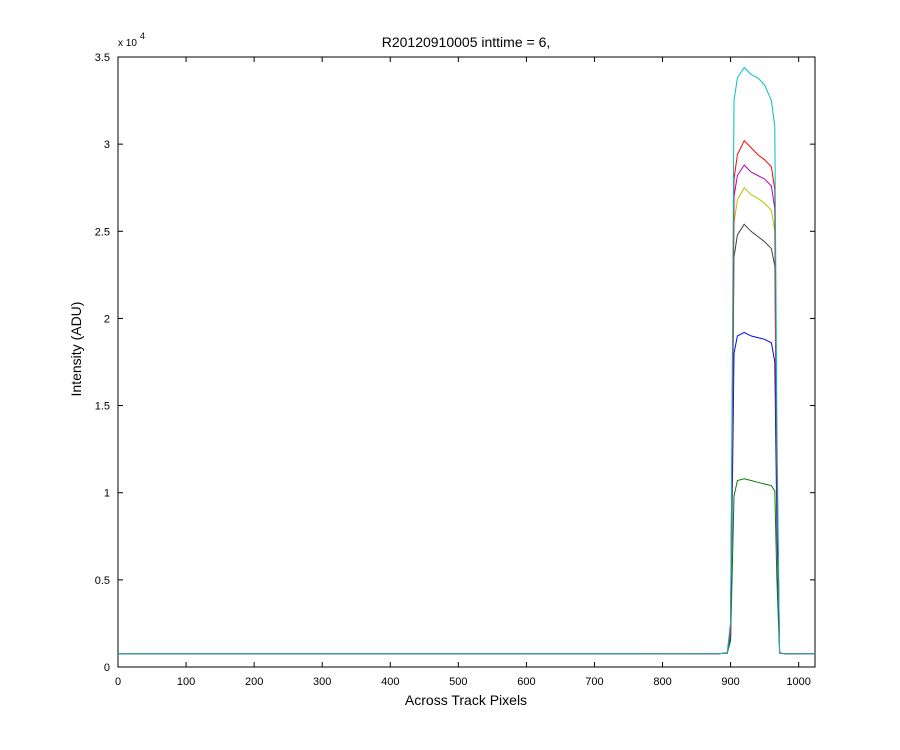  I want to click on x-tick-label: 300, so click(322, 682).